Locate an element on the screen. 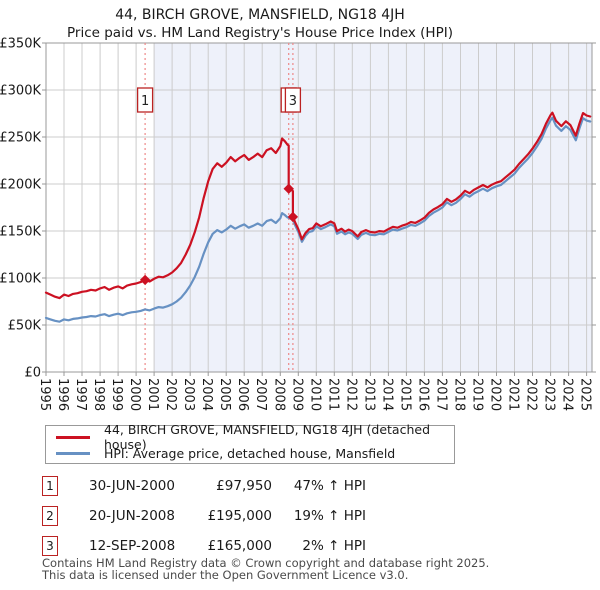 The width and height of the screenshot is (600, 590). x-axis-label: 2019 is located at coordinates (477, 394).